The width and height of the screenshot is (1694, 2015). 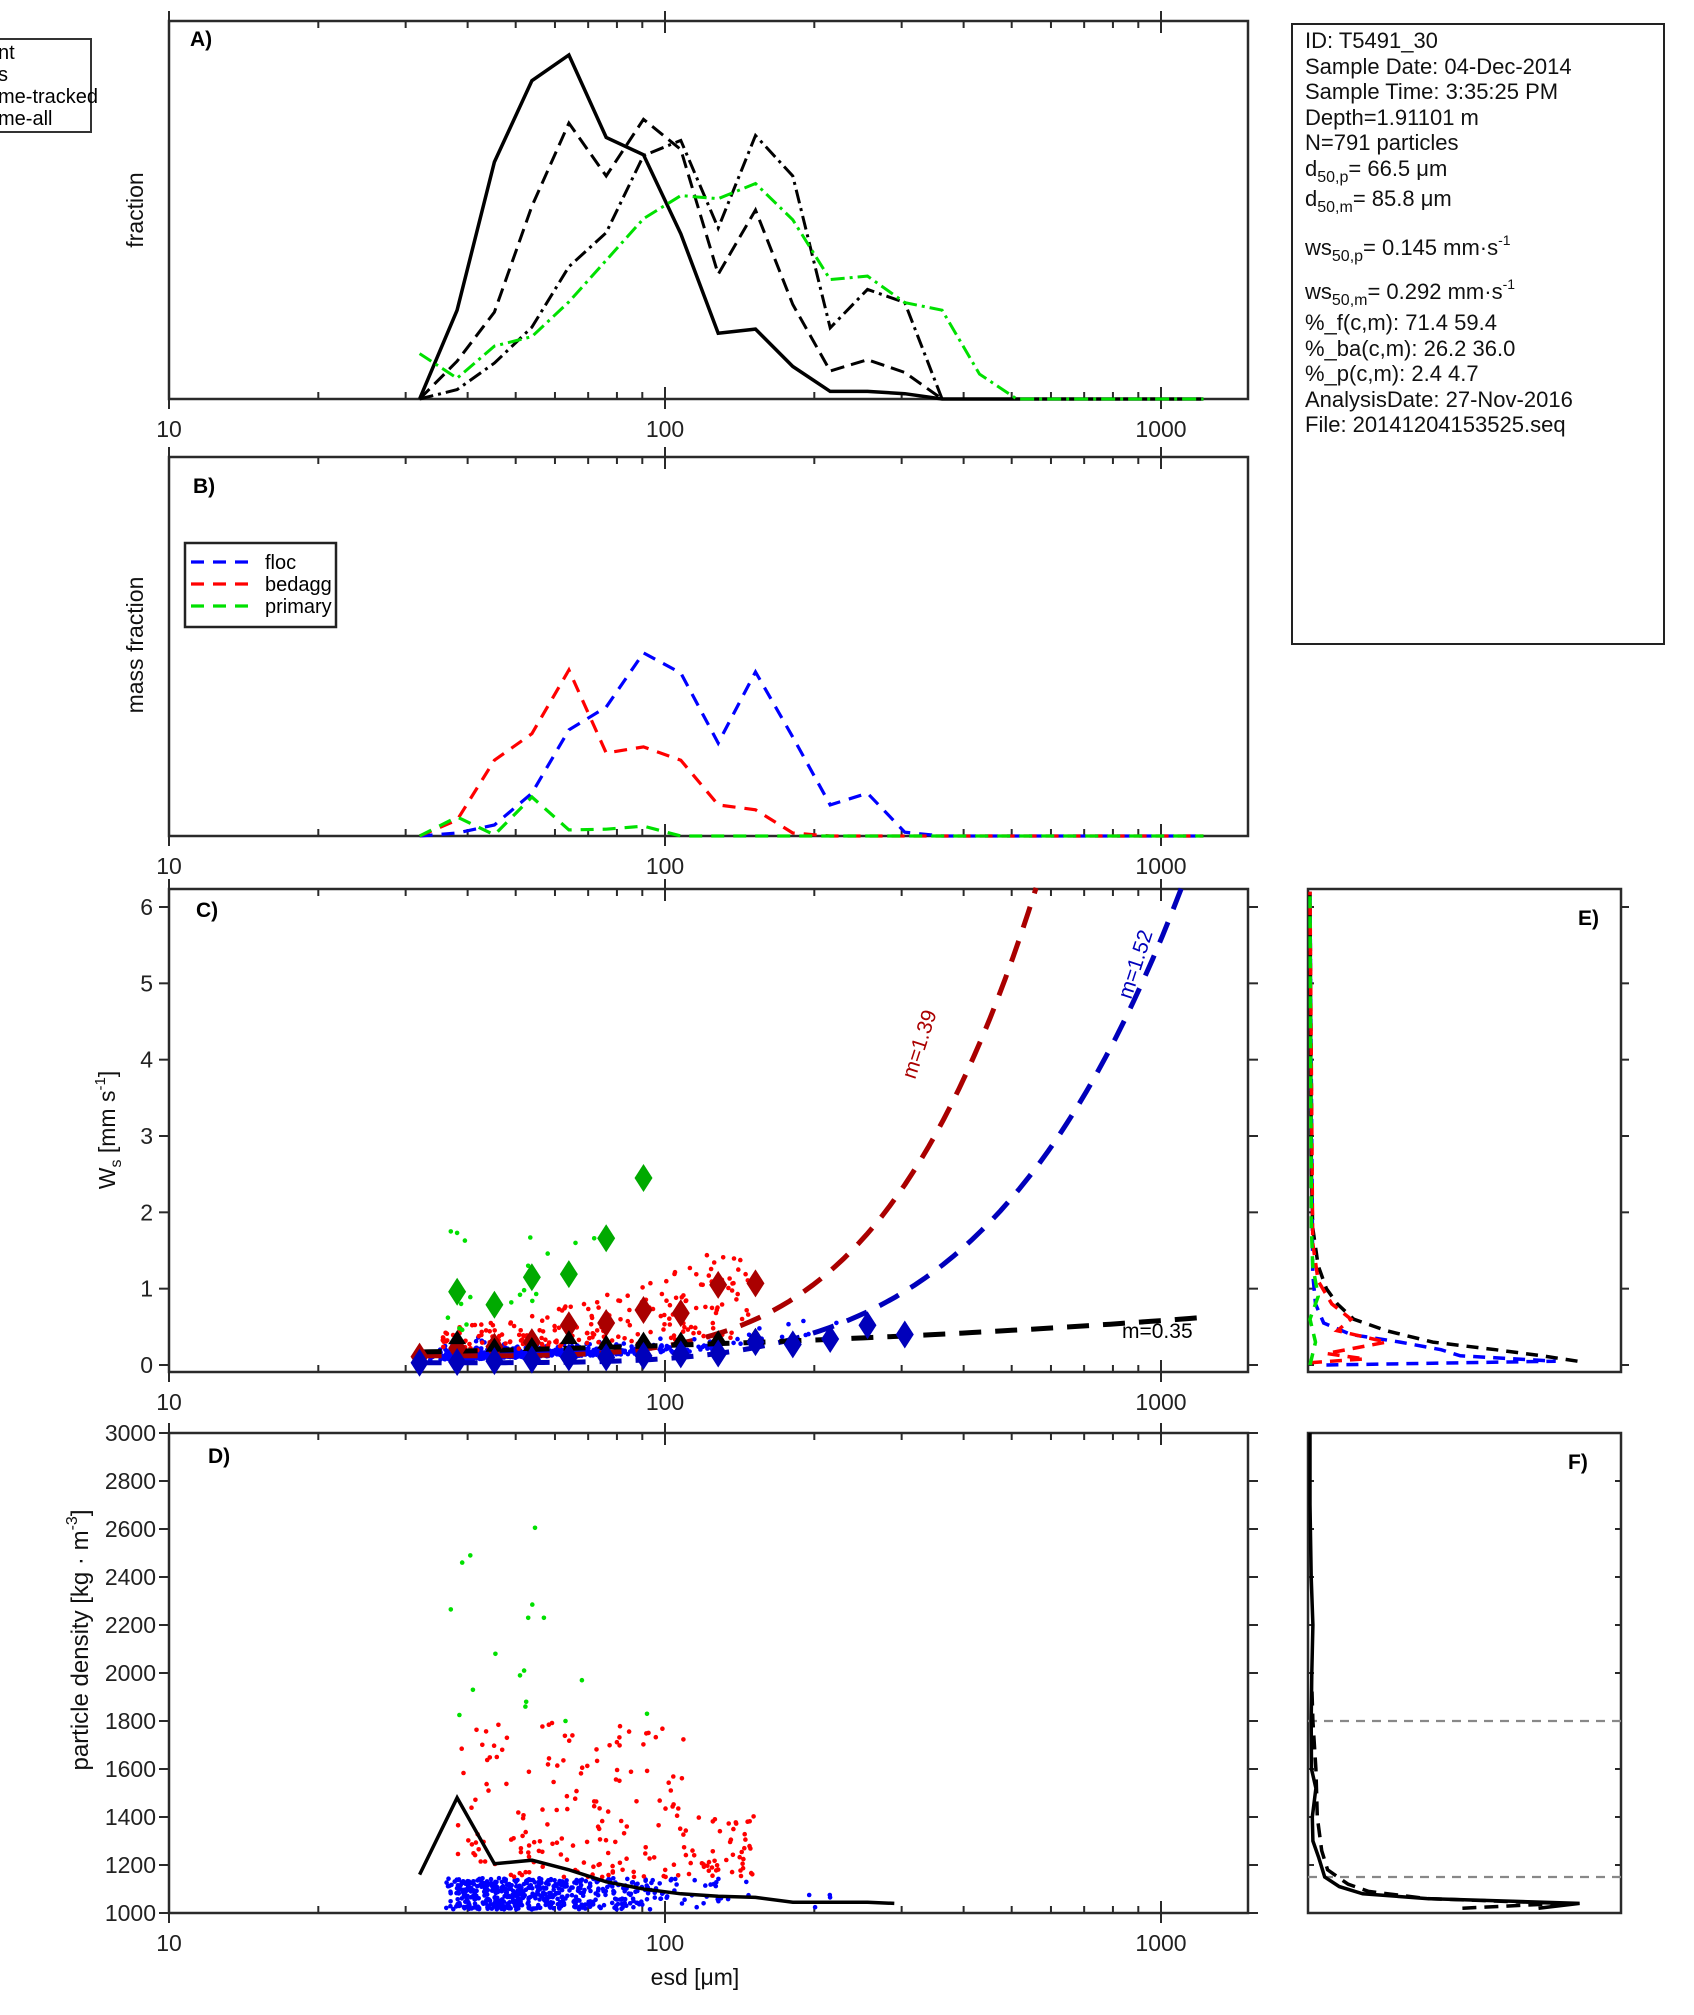 What do you see at coordinates (1347, 256) in the screenshot?
I see `info-ws50p-sub: 50,p` at bounding box center [1347, 256].